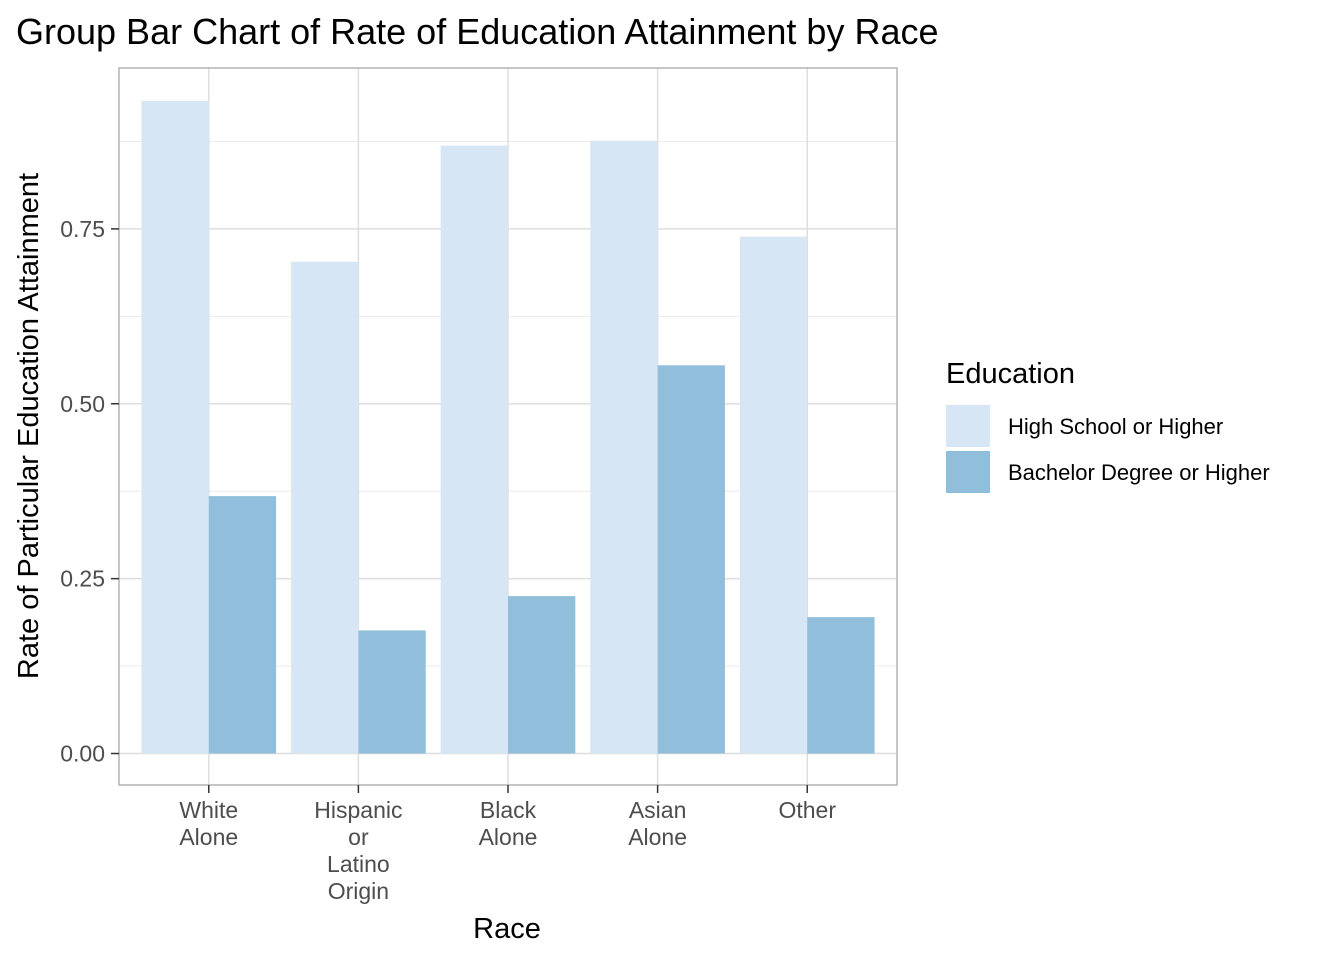 The height and width of the screenshot is (965, 1344). I want to click on legend-label: Bachelor Degree or Higher, so click(1139, 472).